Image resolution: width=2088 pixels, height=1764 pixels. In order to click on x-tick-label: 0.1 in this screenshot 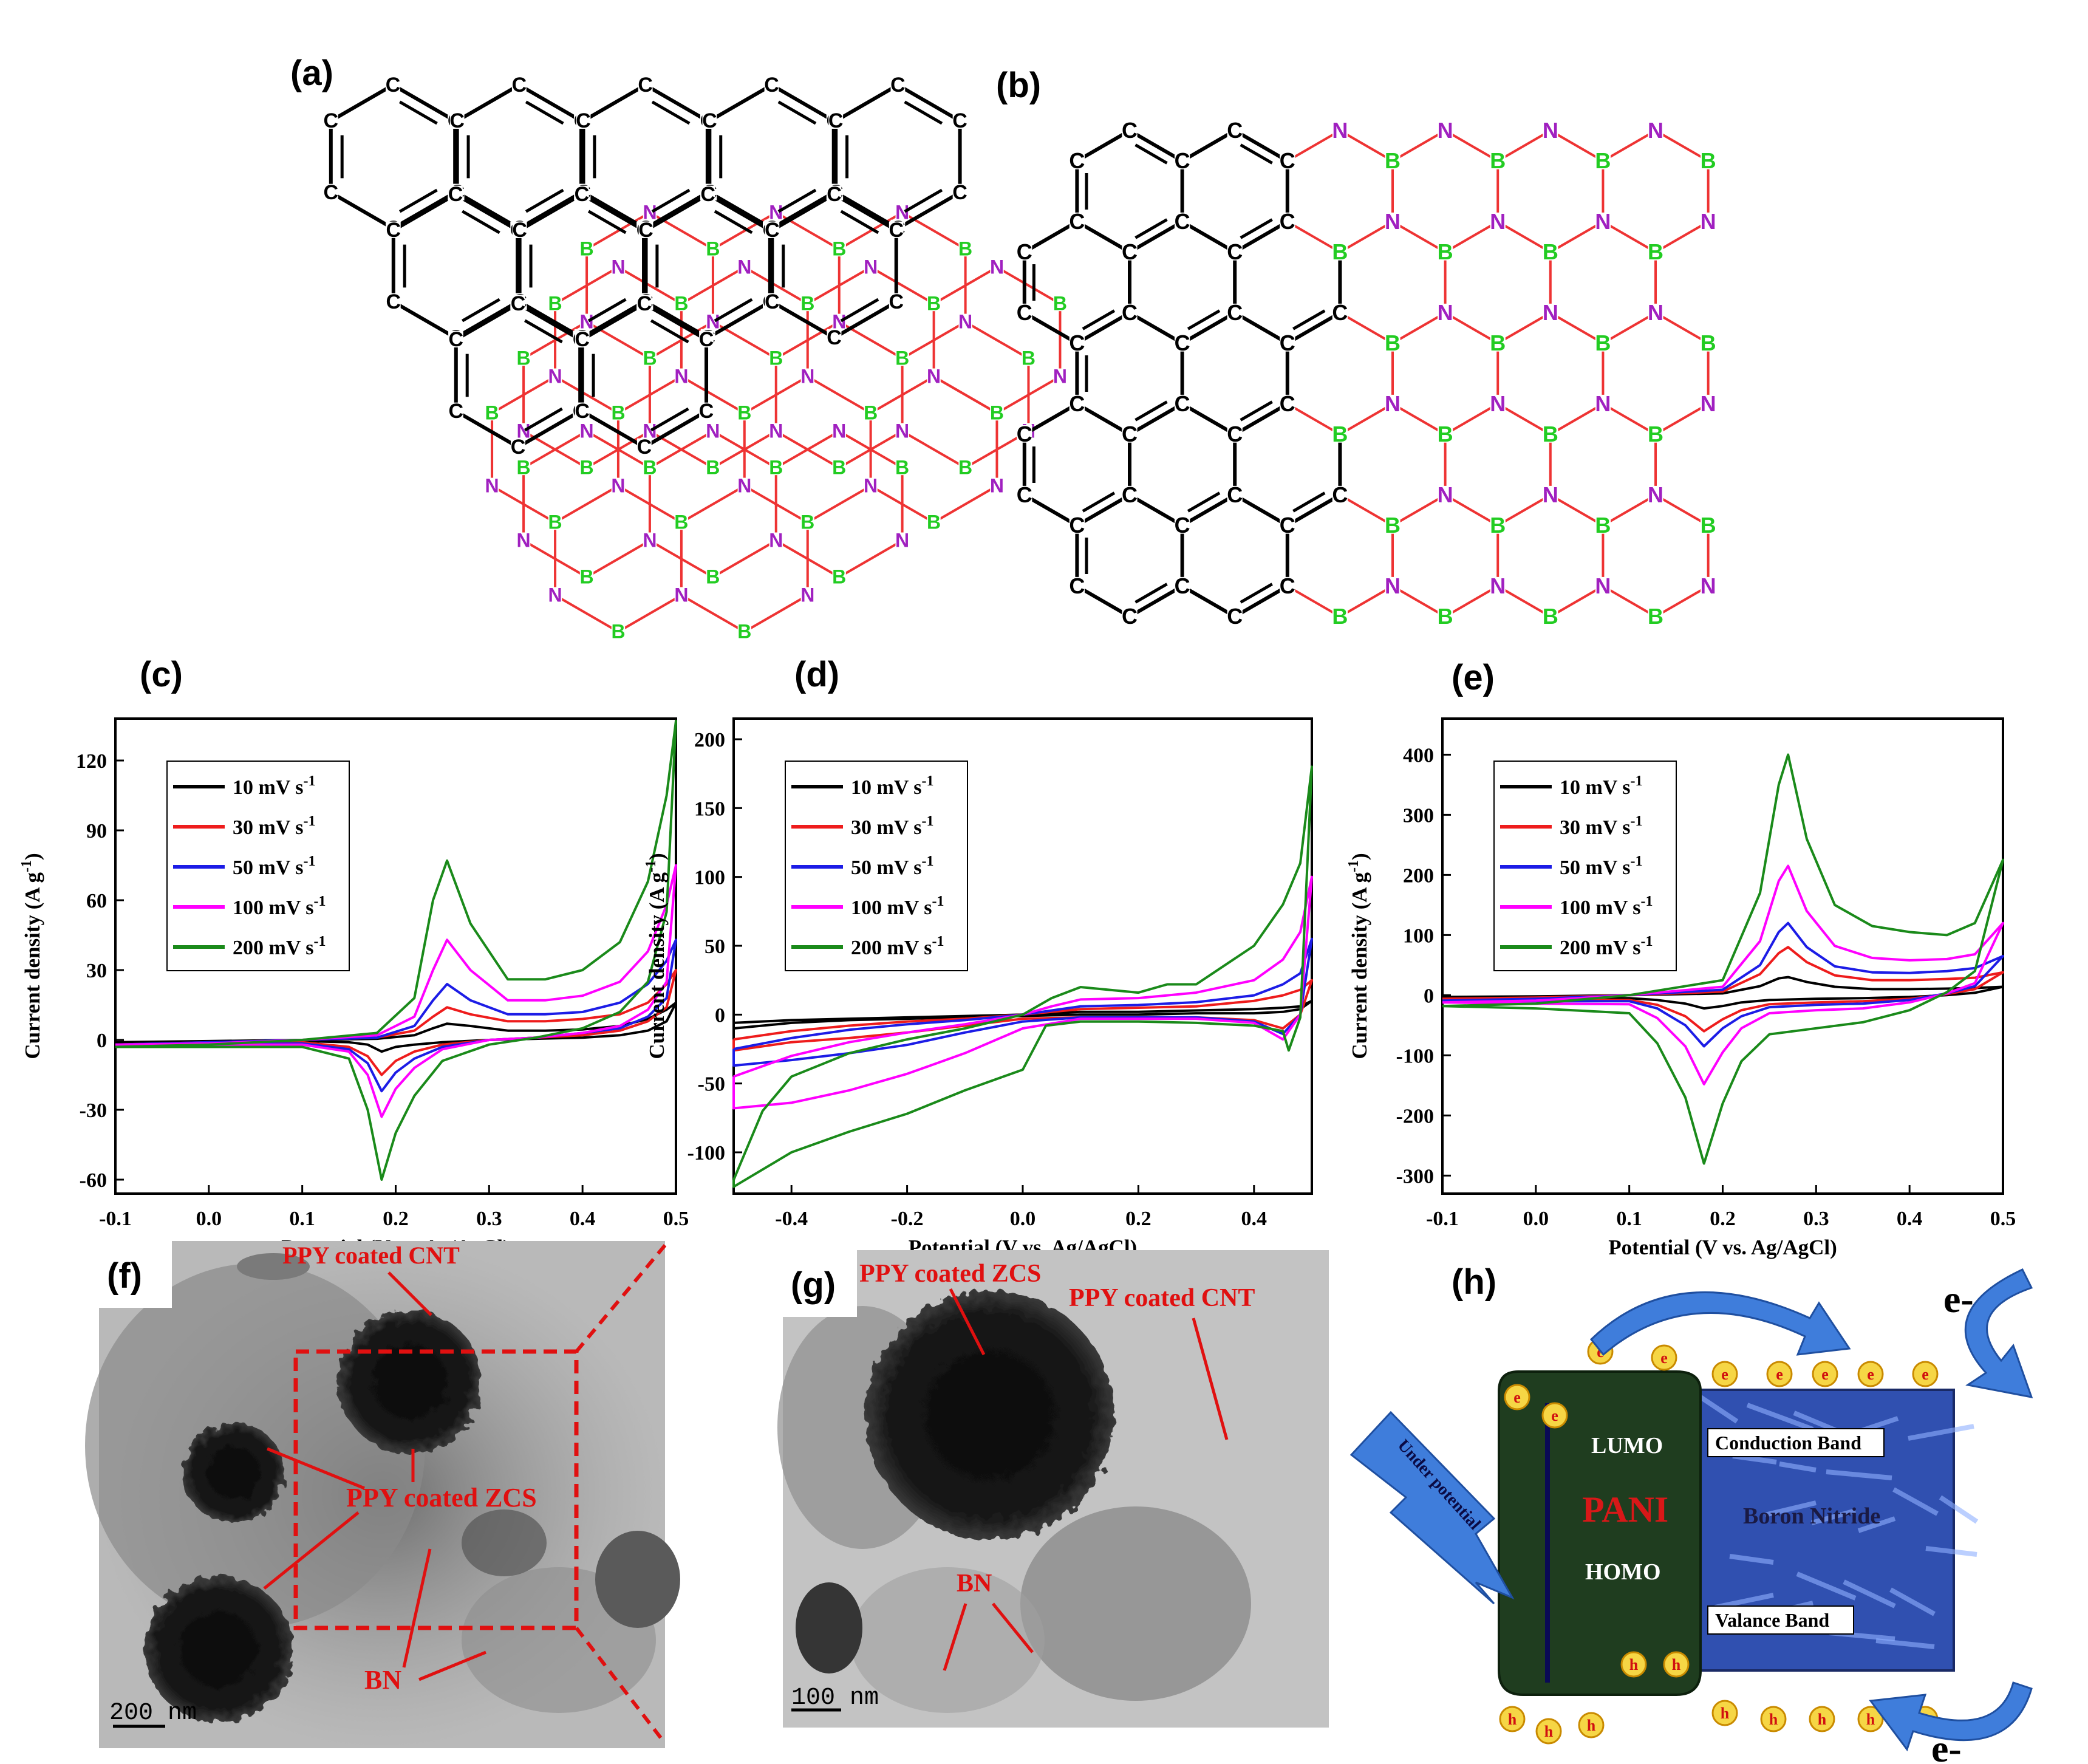, I will do `click(1629, 1219)`.